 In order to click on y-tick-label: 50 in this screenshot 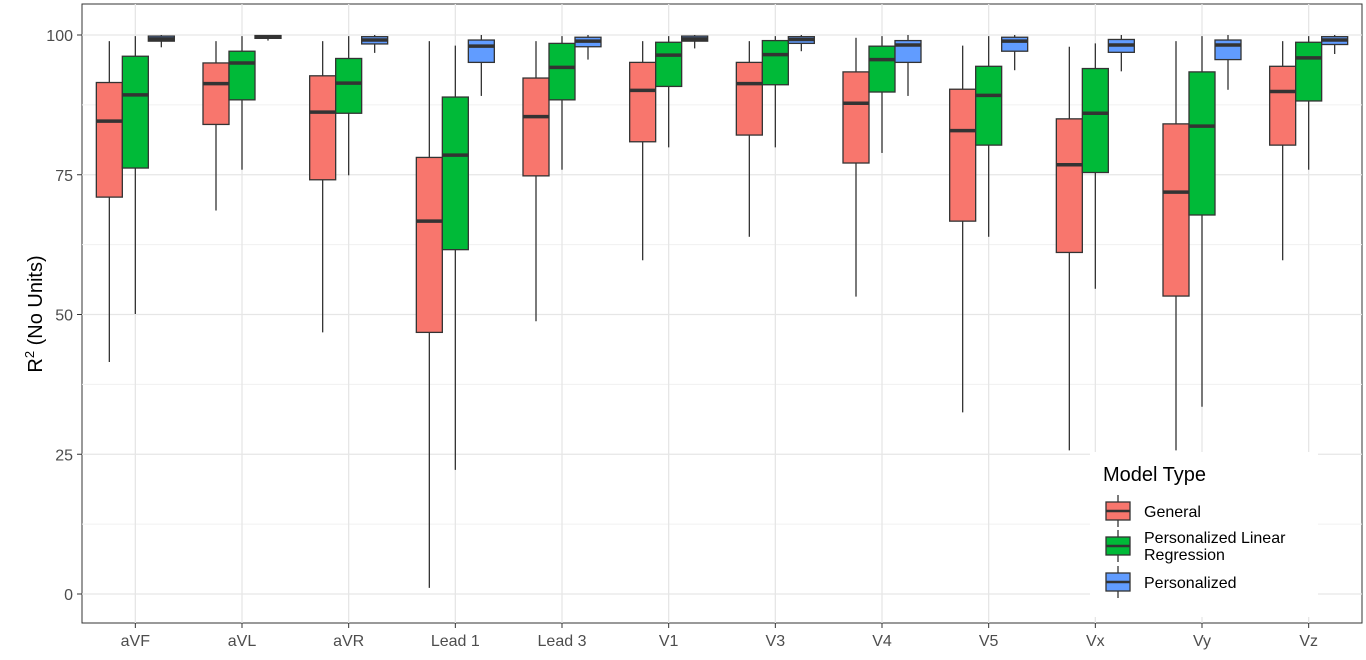, I will do `click(64, 316)`.